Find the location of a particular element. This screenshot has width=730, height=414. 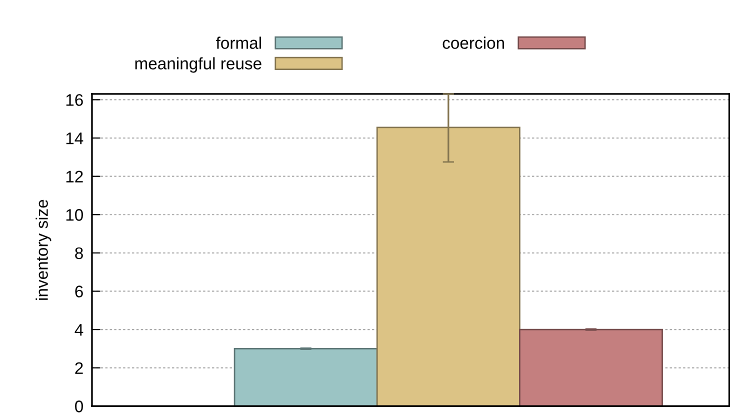

legend-label: meaningful reuse is located at coordinates (198, 65).